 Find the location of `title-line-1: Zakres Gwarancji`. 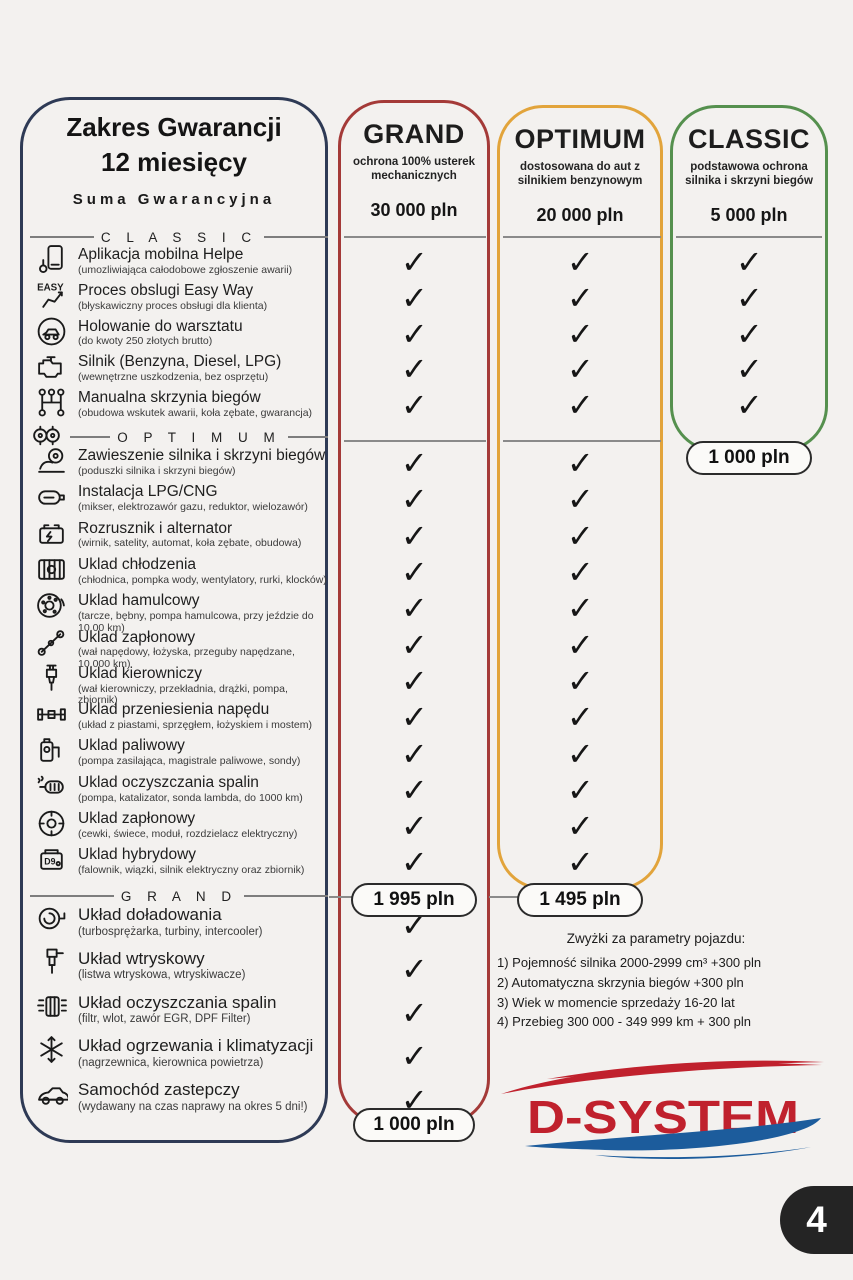

title-line-1: Zakres Gwarancji is located at coordinates (174, 127).